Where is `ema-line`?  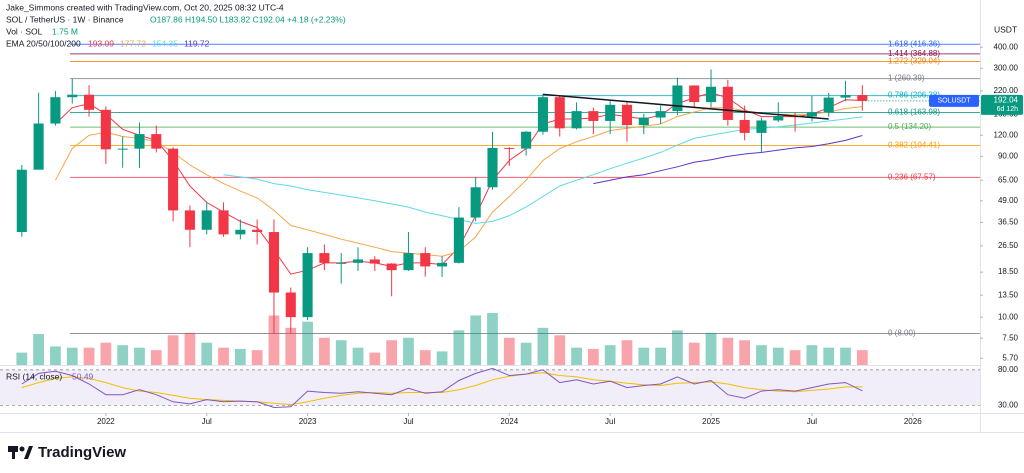
ema-line is located at coordinates (543, 170).